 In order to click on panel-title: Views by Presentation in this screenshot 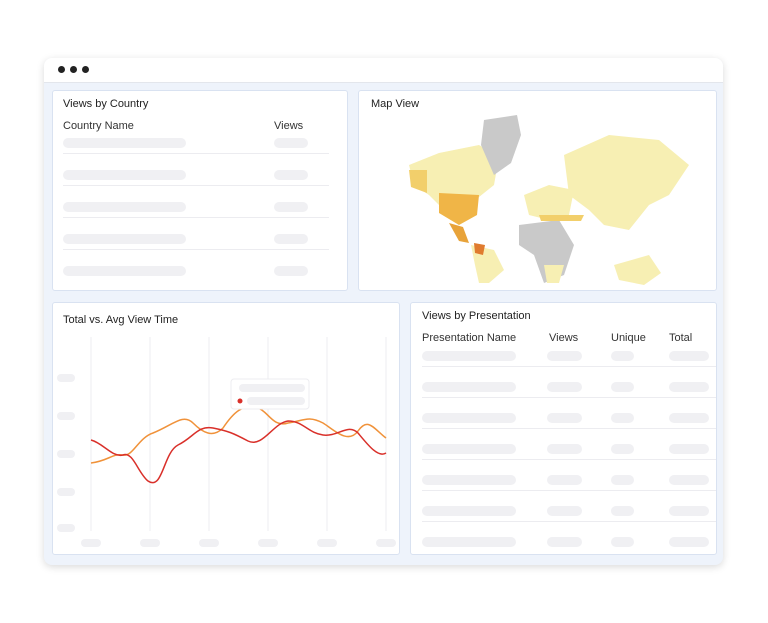, I will do `click(476, 316)`.